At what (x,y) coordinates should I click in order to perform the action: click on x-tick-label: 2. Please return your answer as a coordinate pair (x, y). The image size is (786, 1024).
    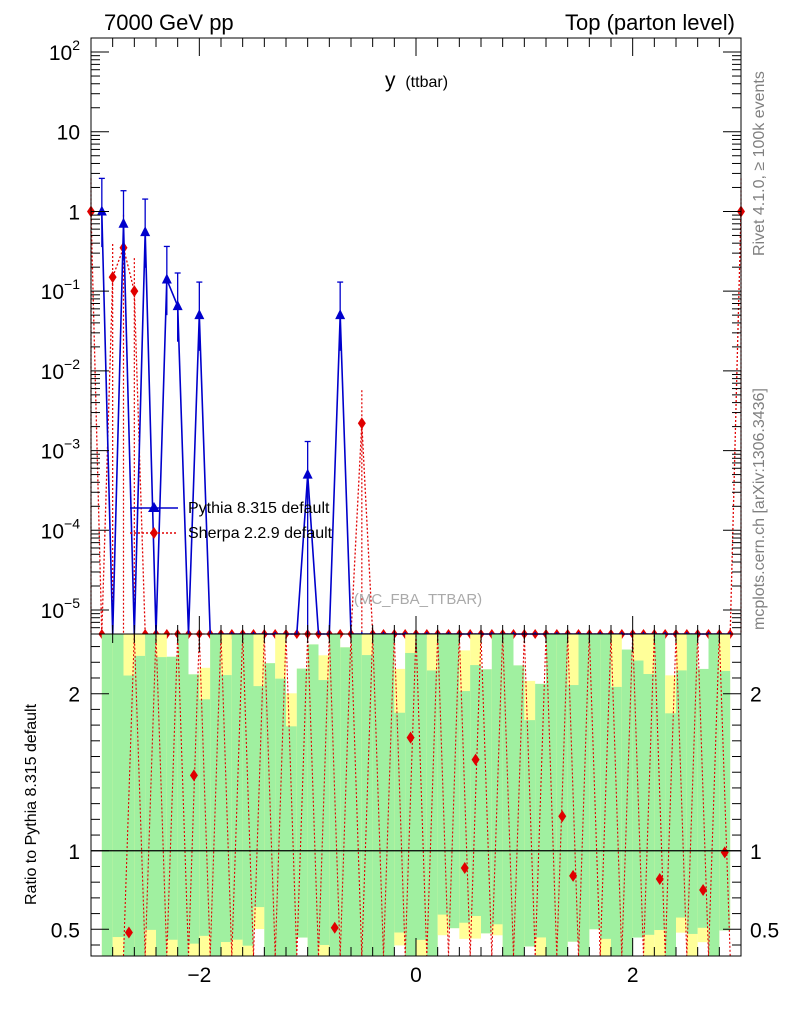
    Looking at the image, I should click on (633, 975).